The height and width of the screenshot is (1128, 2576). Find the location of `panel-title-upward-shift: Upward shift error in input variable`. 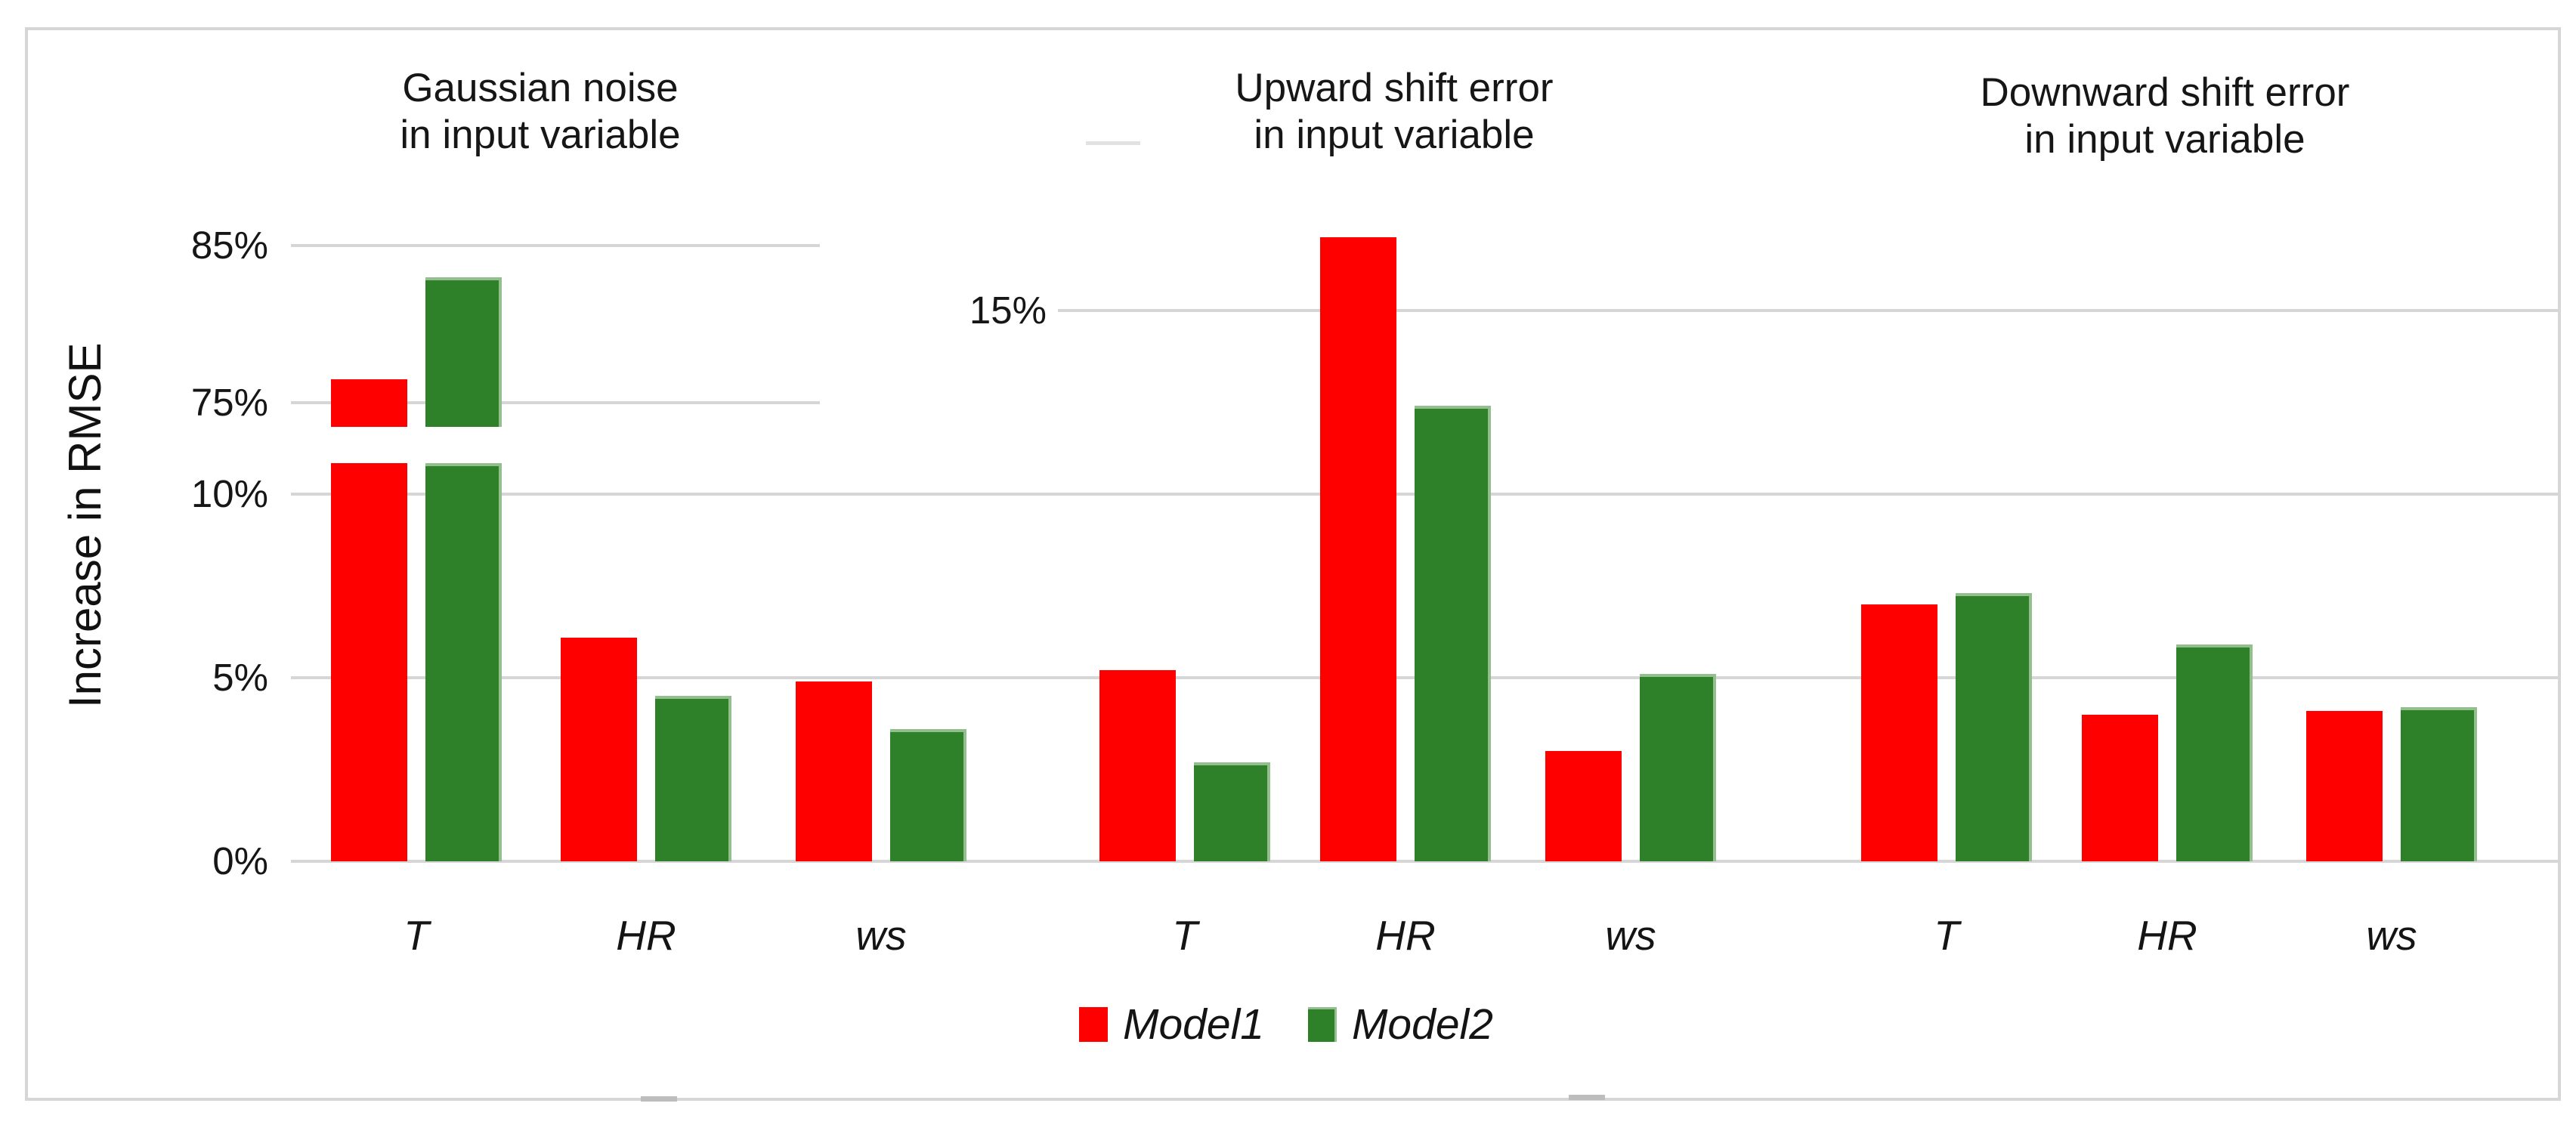

panel-title-upward-shift: Upward shift error in input variable is located at coordinates (1394, 112).